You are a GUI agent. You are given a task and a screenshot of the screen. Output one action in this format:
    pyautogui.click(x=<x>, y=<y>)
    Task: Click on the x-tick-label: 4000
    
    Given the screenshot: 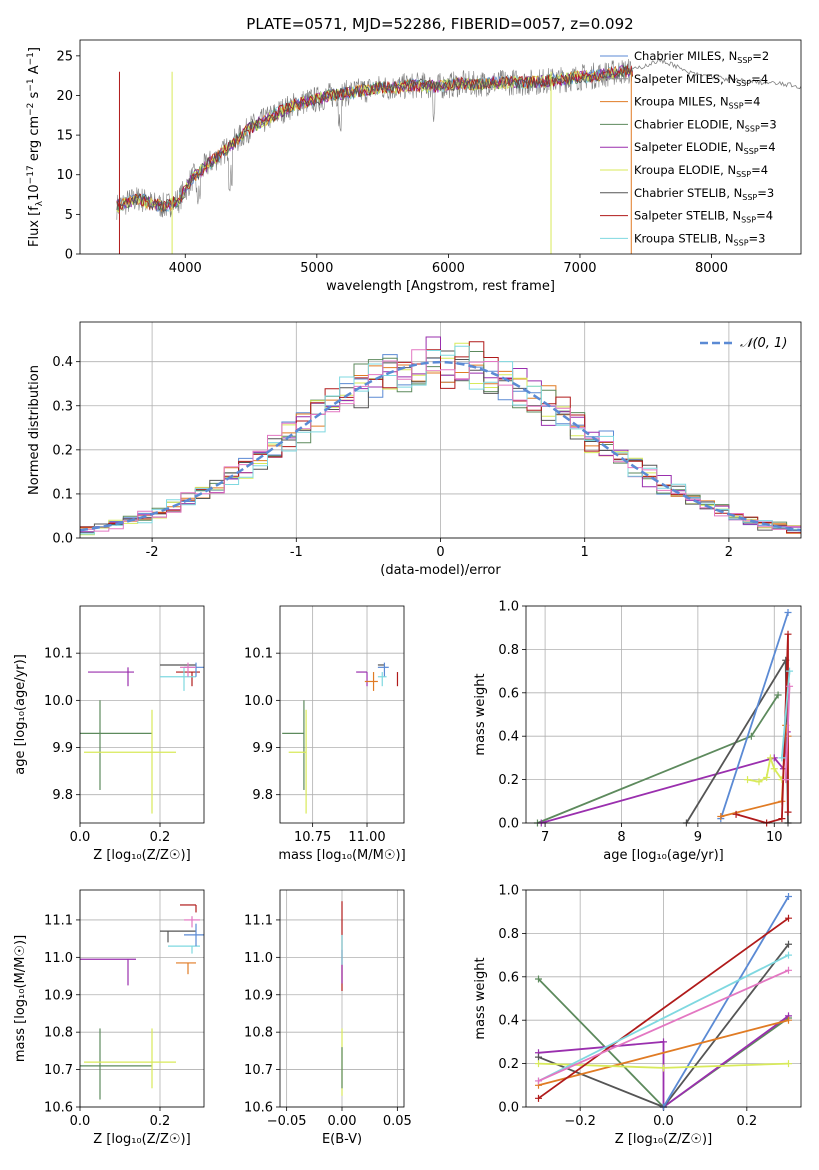 What is the action you would take?
    pyautogui.click(x=185, y=268)
    